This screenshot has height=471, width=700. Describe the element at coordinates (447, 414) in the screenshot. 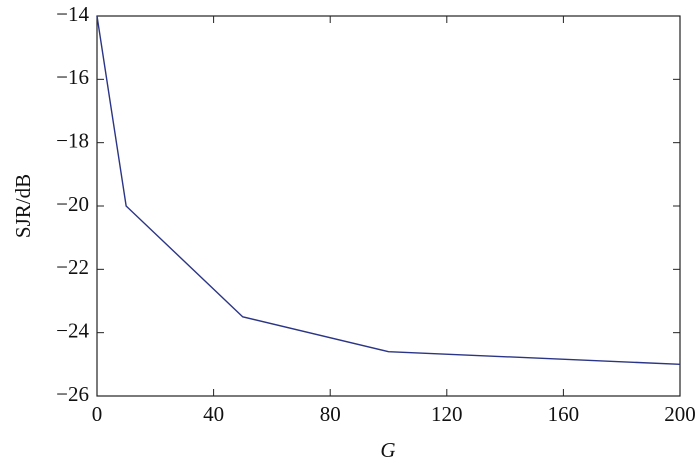

I see `x-tick-label: 120` at that location.